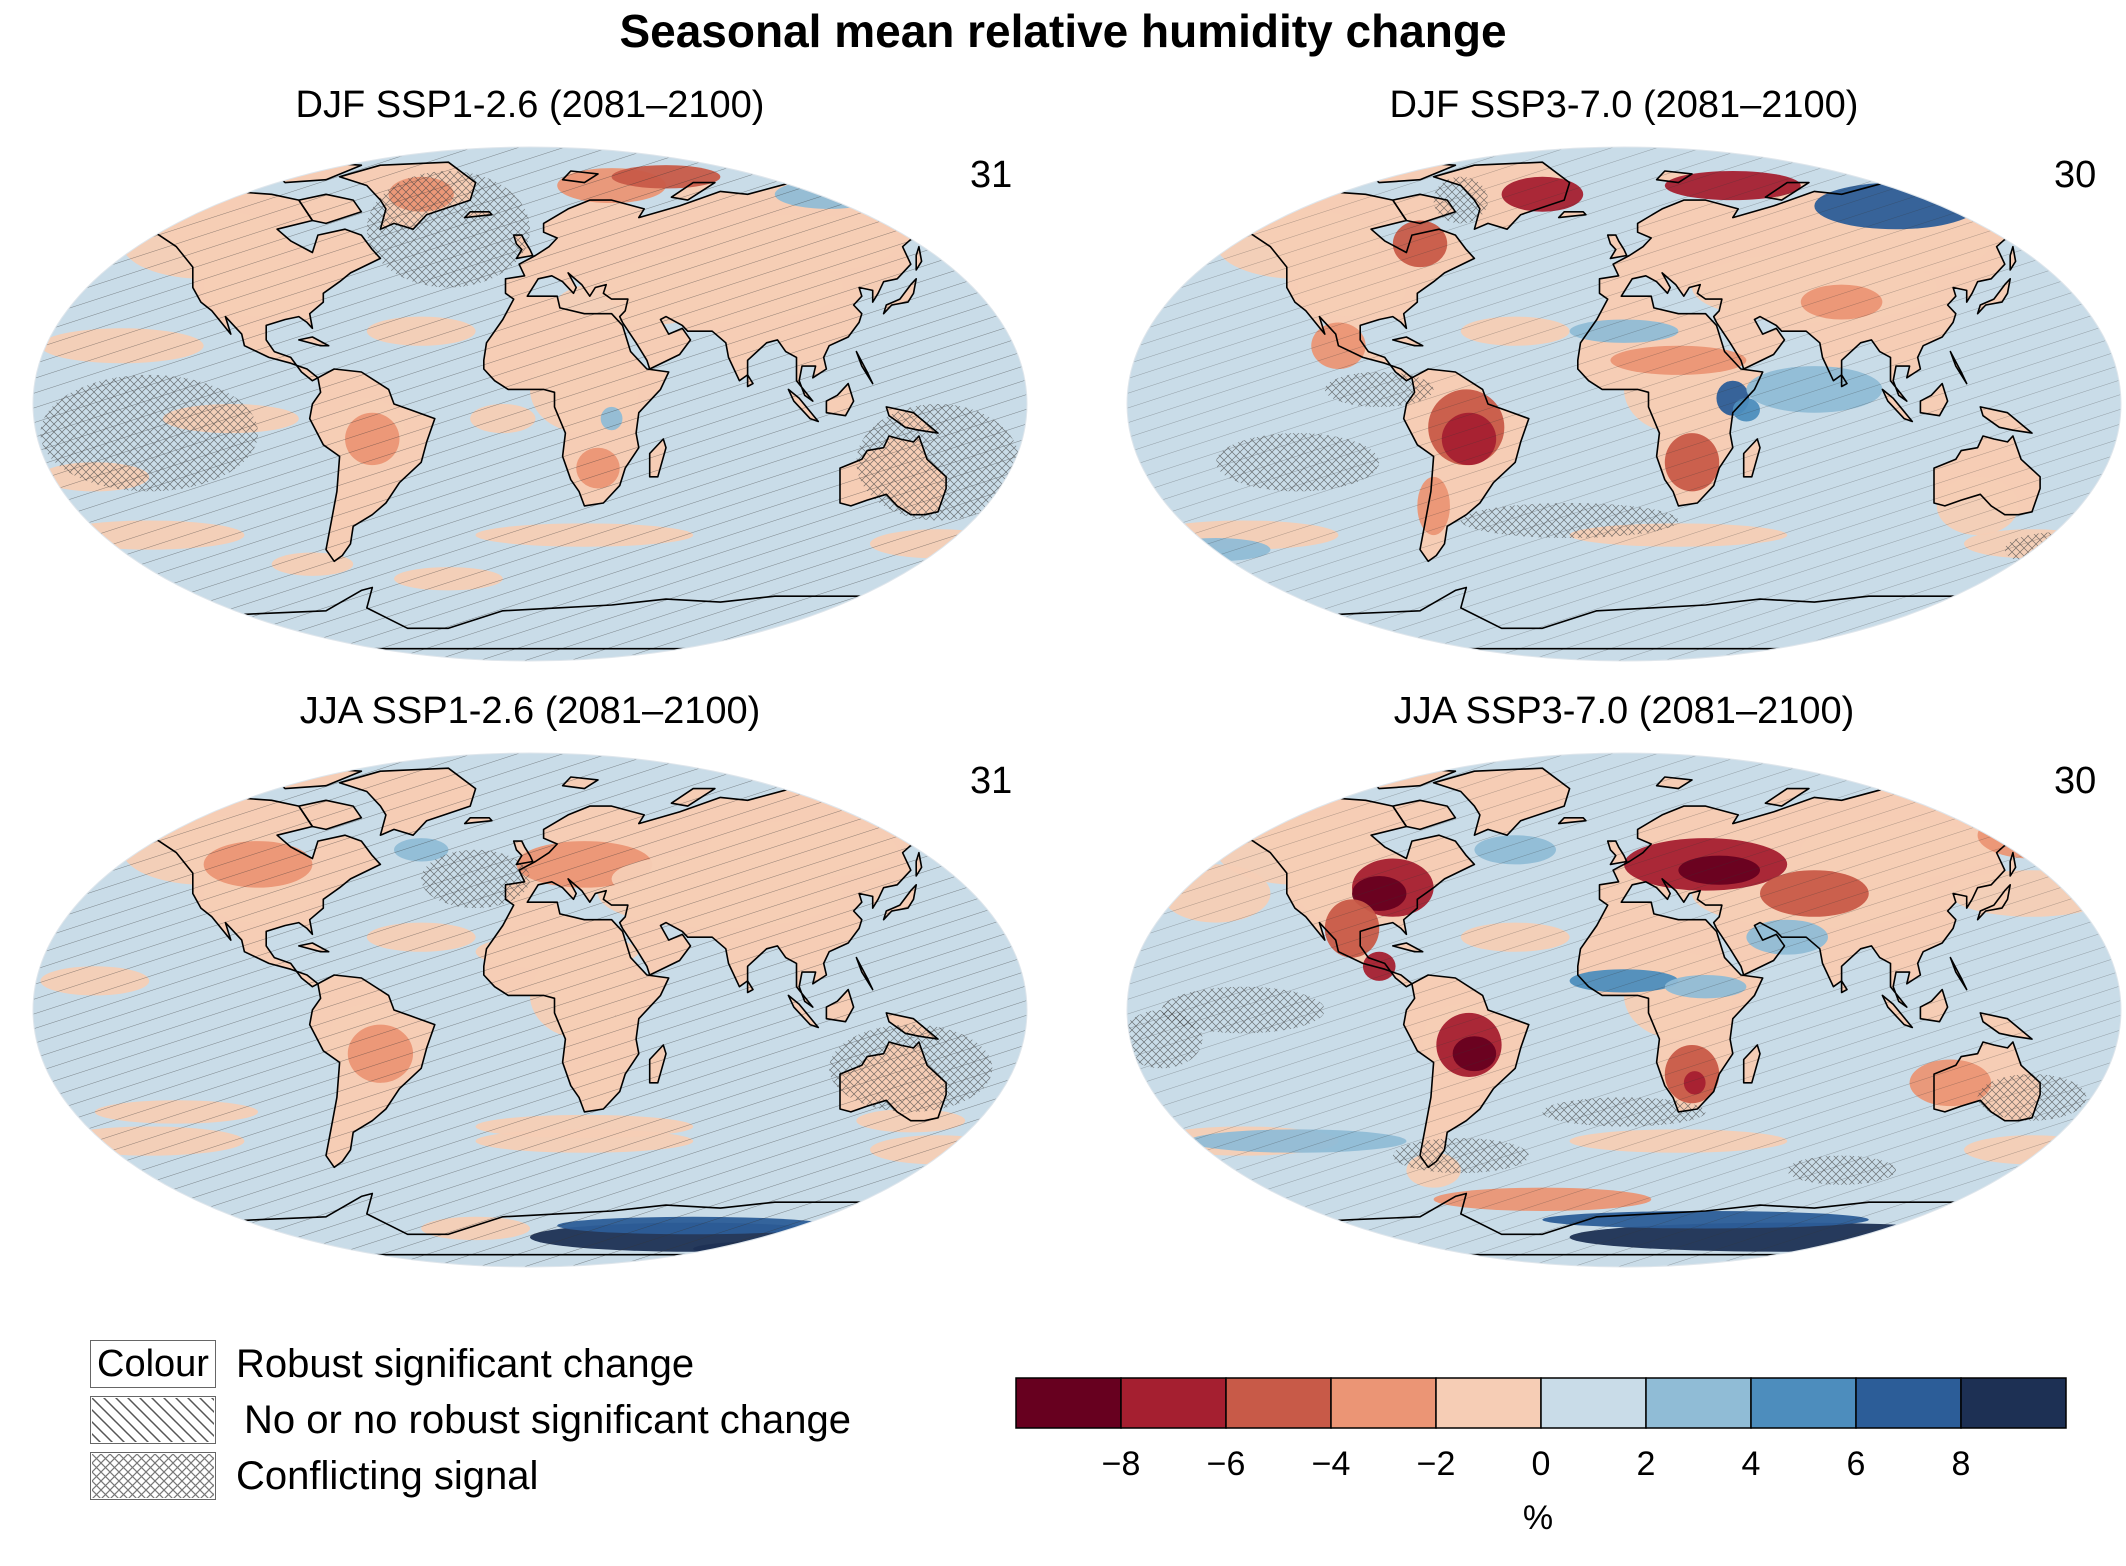  Describe the element at coordinates (153, 1364) in the screenshot. I see `legend-swatch-solid: Colour` at that location.